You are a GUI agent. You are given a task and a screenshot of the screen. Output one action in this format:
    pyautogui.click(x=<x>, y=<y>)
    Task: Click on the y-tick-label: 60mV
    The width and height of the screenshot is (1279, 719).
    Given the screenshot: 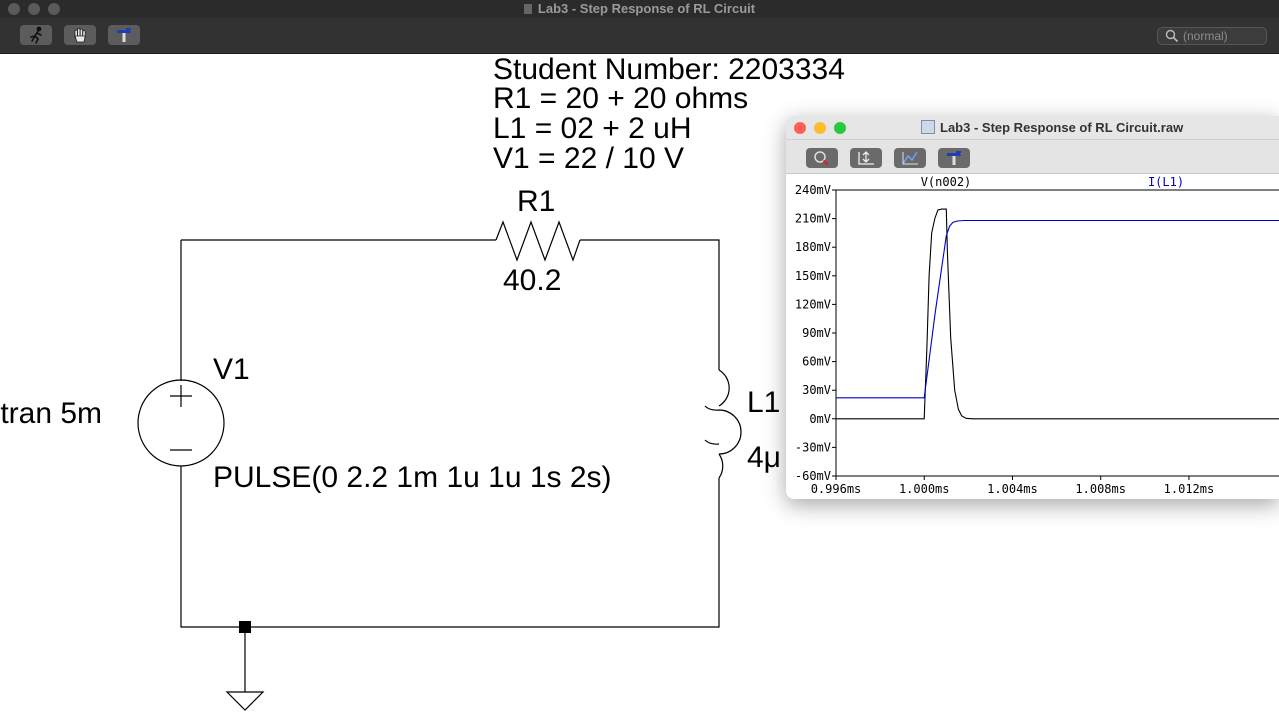 What is the action you would take?
    pyautogui.click(x=816, y=362)
    